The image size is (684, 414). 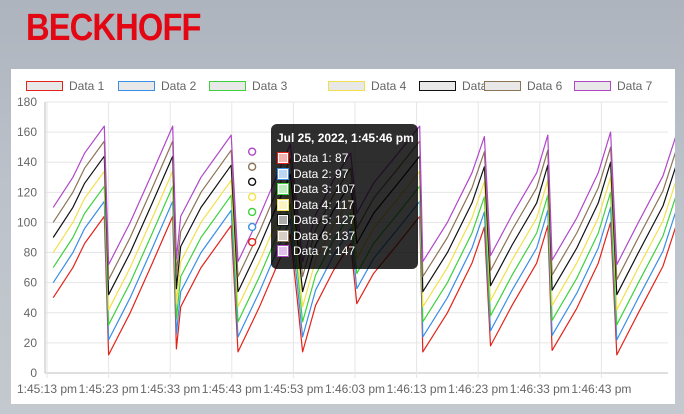 I want to click on tooltip-row: Data 7: 147, so click(x=316, y=251).